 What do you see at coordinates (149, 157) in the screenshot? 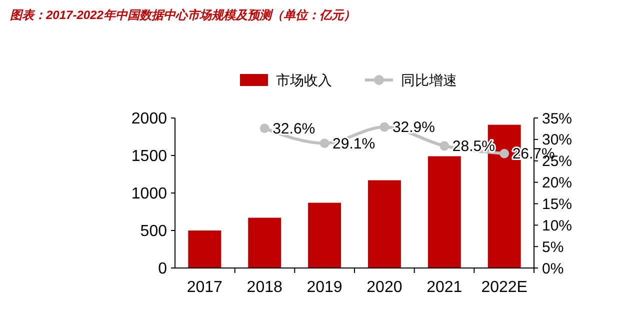
I see `y-tick-label: 1500` at bounding box center [149, 157].